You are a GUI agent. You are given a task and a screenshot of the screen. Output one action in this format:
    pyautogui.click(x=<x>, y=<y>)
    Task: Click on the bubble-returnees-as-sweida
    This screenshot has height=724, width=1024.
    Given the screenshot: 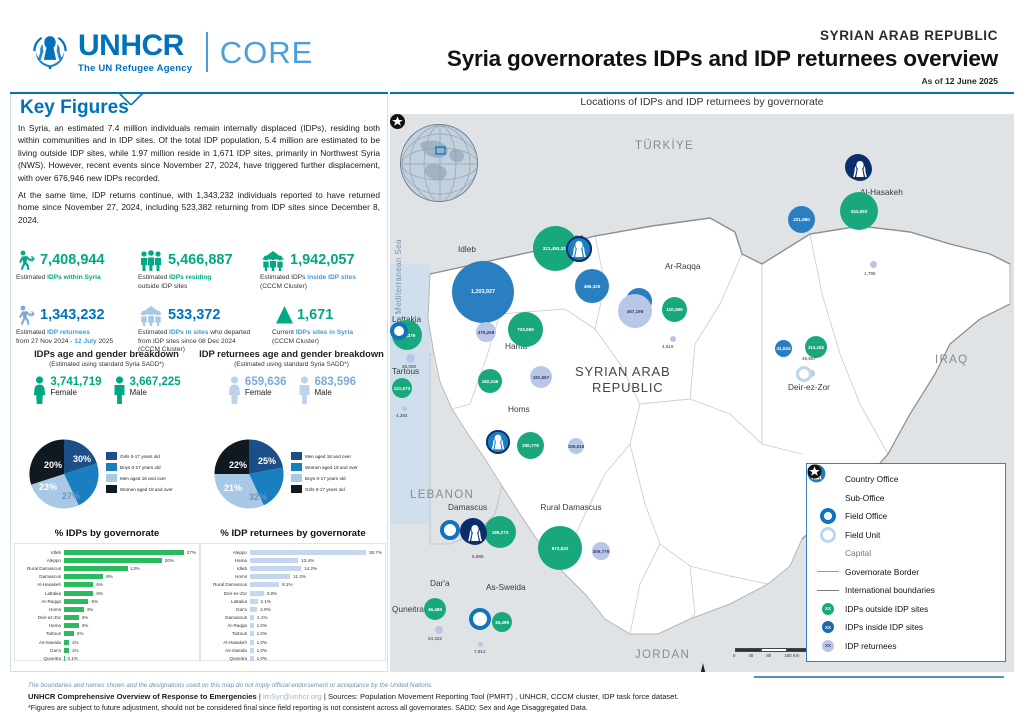 What is the action you would take?
    pyautogui.click(x=480, y=644)
    